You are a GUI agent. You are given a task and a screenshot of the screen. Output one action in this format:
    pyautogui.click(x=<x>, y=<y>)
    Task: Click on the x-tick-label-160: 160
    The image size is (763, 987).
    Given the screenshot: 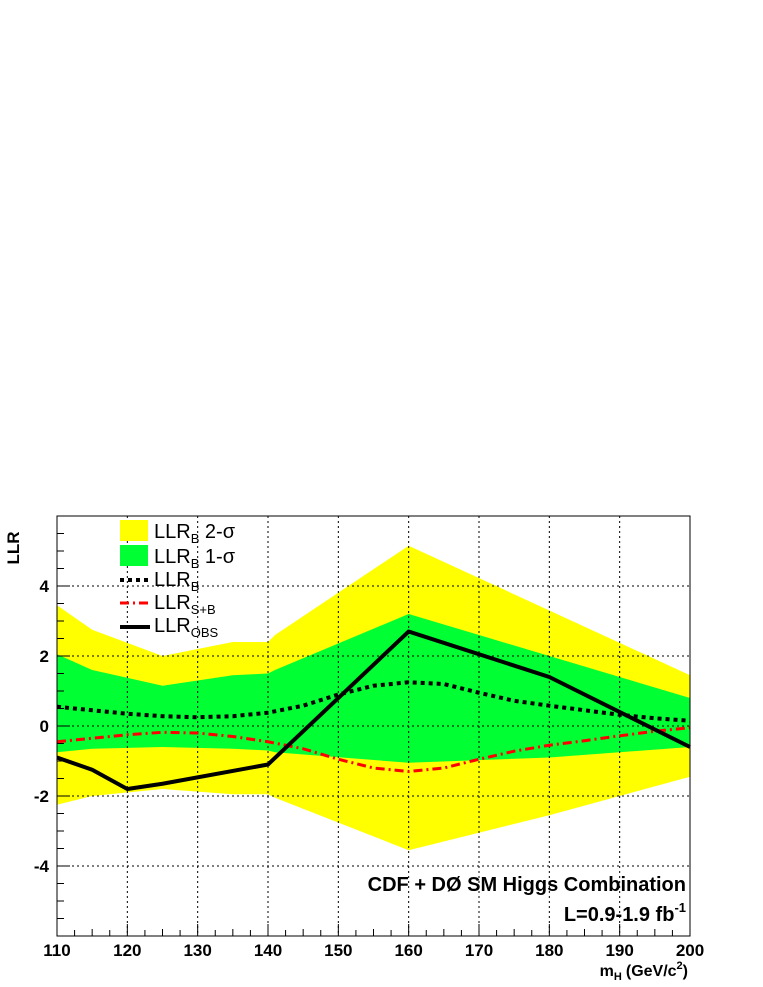 What is the action you would take?
    pyautogui.click(x=408, y=950)
    